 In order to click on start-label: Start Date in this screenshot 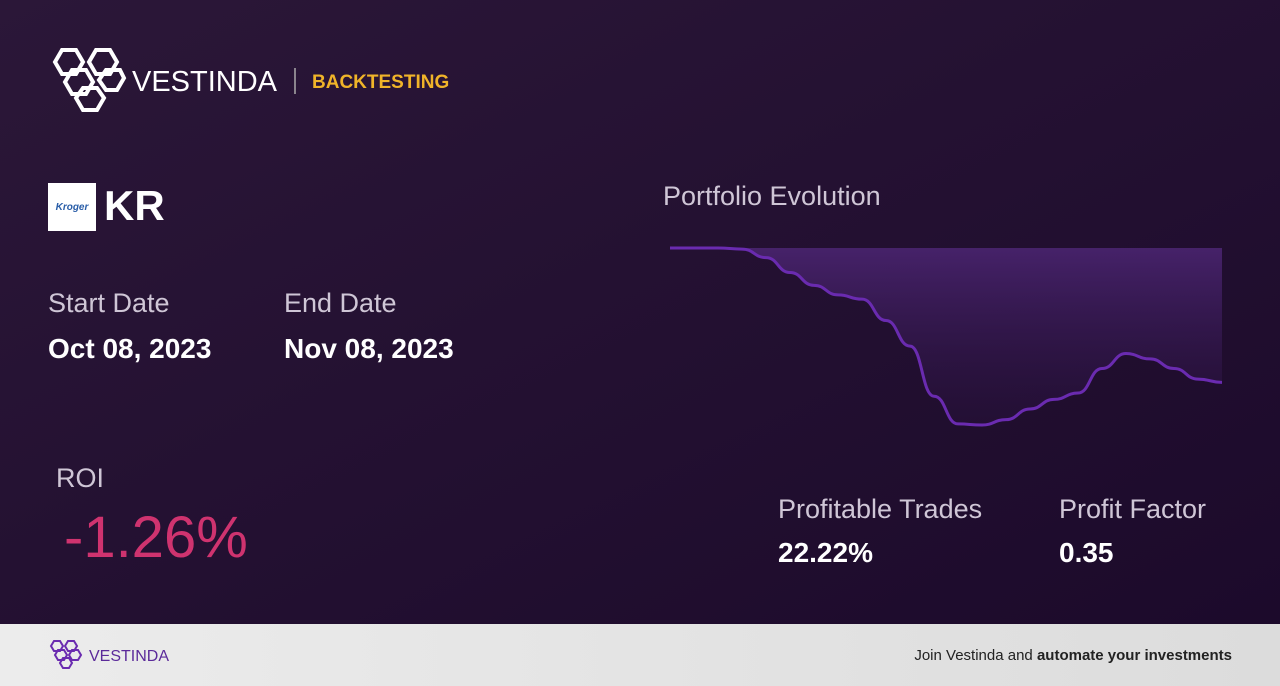, I will do `click(109, 303)`.